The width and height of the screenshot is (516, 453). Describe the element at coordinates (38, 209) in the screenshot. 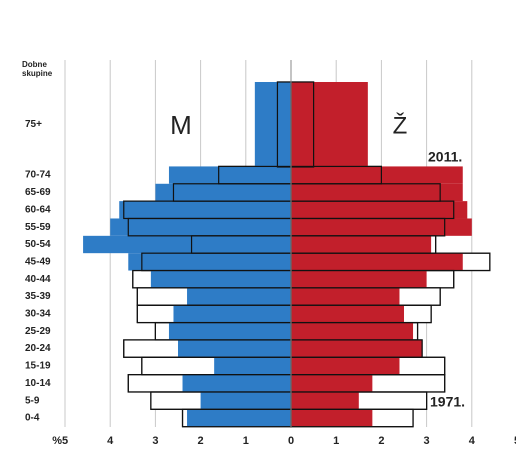

I see `y-tick-label: 60-64` at that location.